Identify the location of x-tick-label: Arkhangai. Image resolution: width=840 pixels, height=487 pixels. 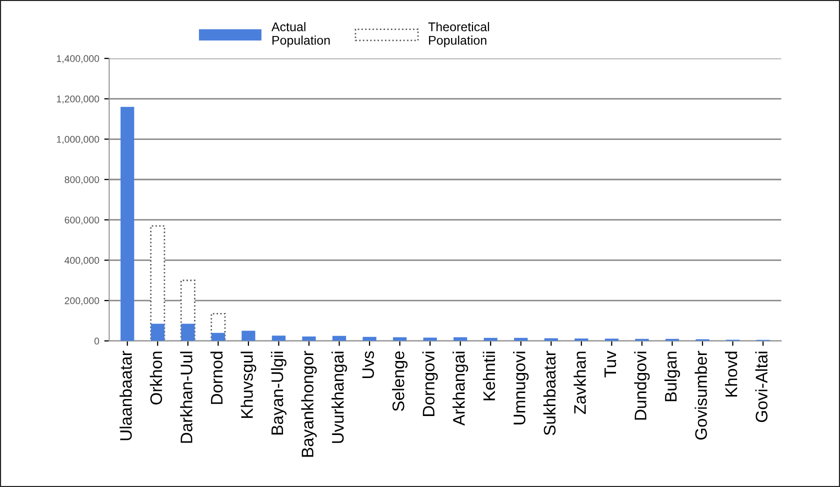
(460, 389).